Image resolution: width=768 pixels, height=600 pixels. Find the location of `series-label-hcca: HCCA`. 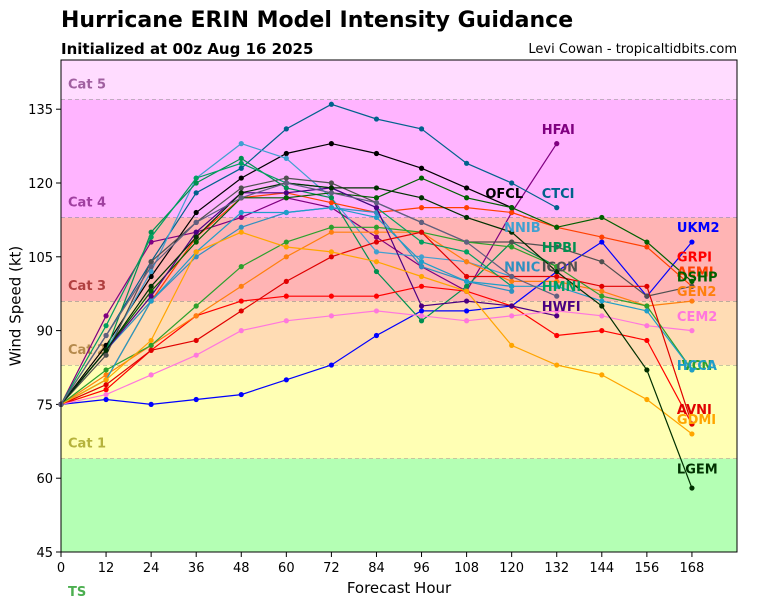

series-label-hcca: HCCA is located at coordinates (697, 366).